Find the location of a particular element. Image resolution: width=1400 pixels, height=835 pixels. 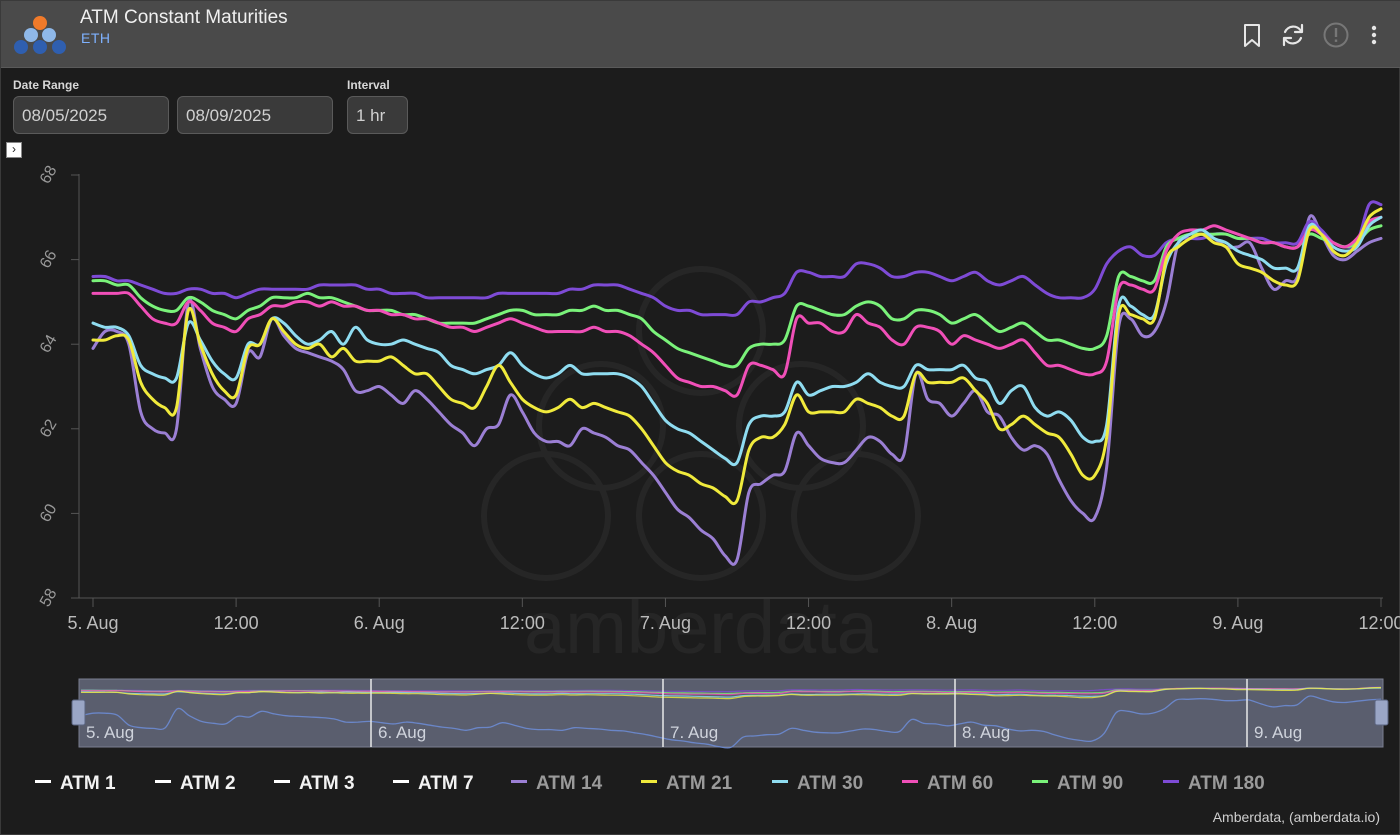

start-date-field: 08/05/2025 is located at coordinates (91, 115).